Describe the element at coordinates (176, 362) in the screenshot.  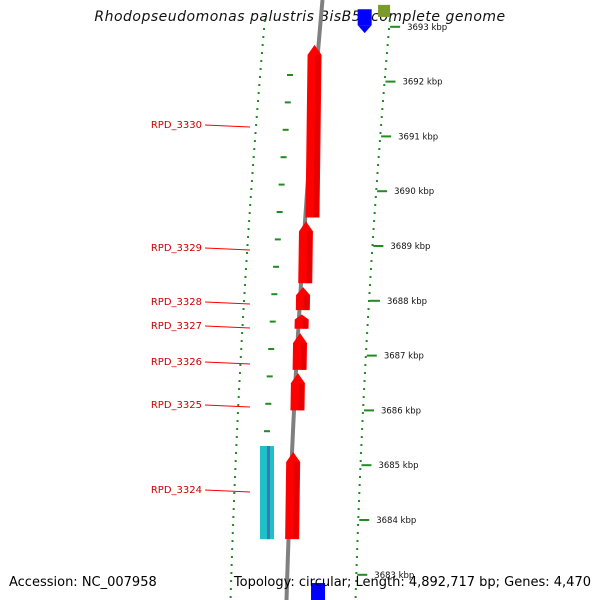
I see `gene-label: RPD_3326` at that location.